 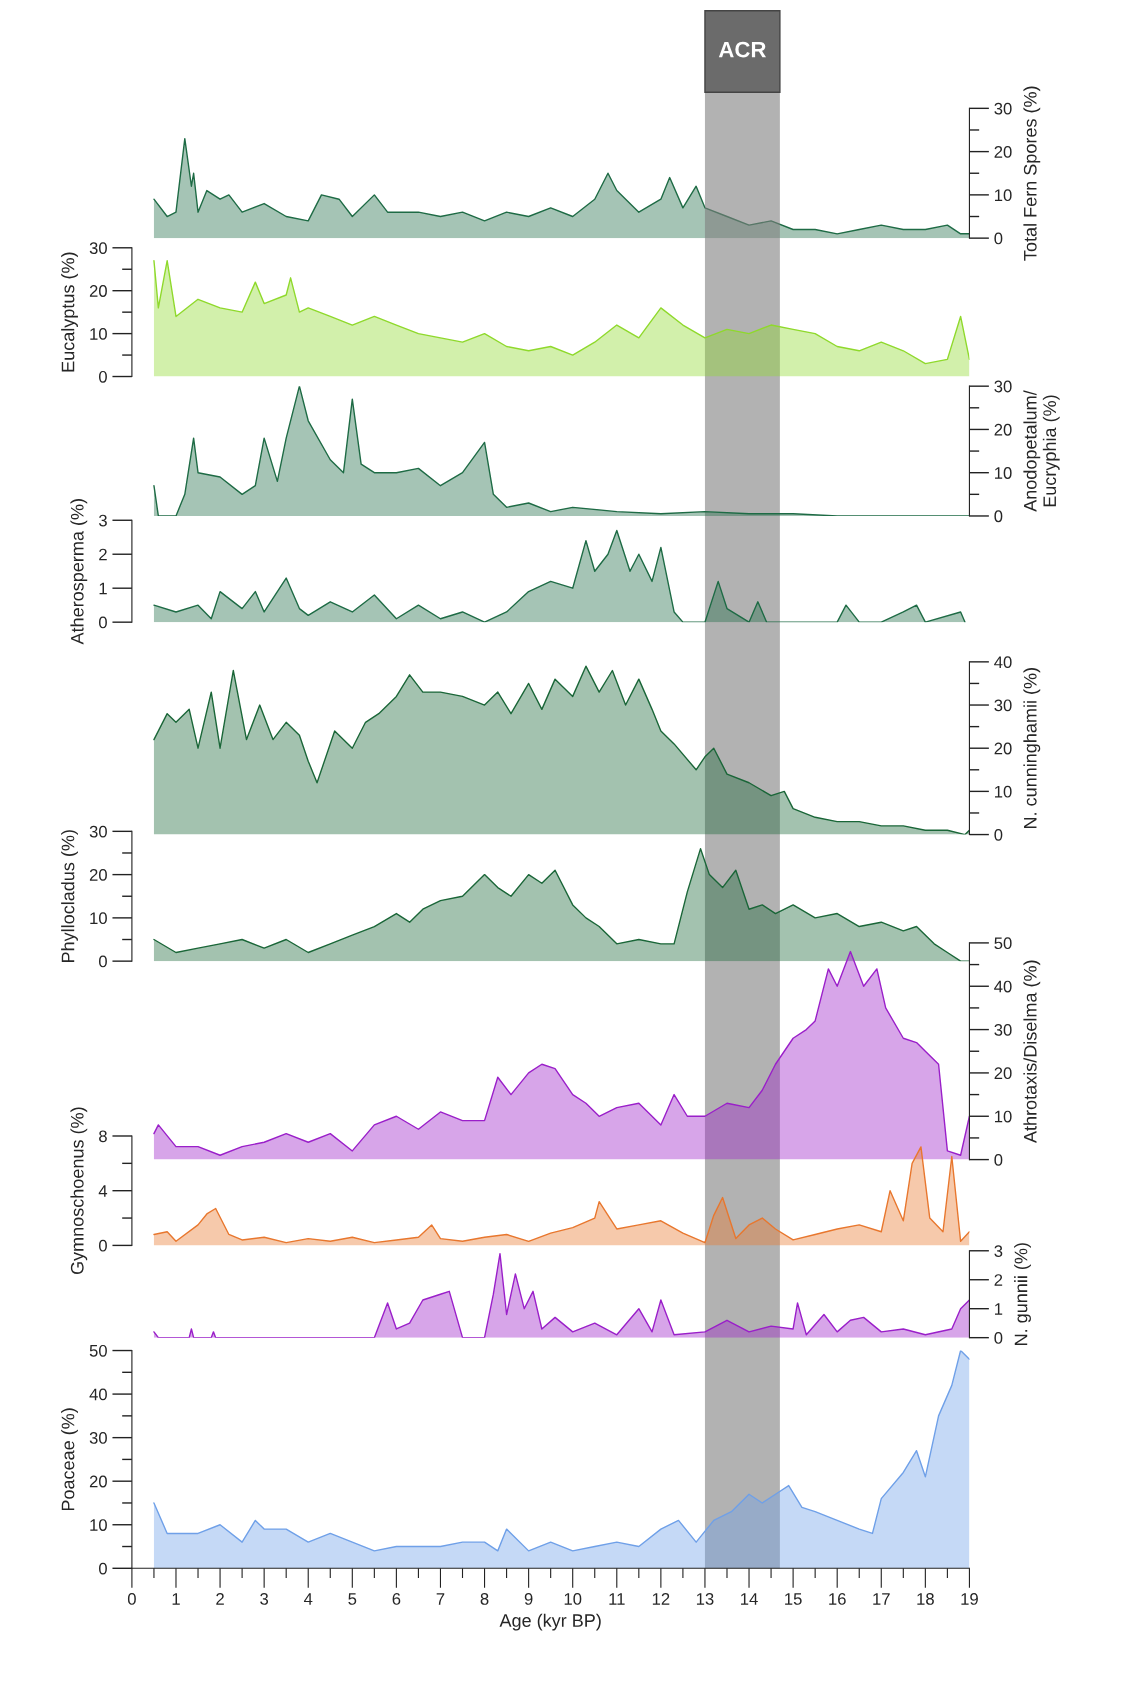 What do you see at coordinates (308, 1599) in the screenshot?
I see `x-tick-label: 4` at bounding box center [308, 1599].